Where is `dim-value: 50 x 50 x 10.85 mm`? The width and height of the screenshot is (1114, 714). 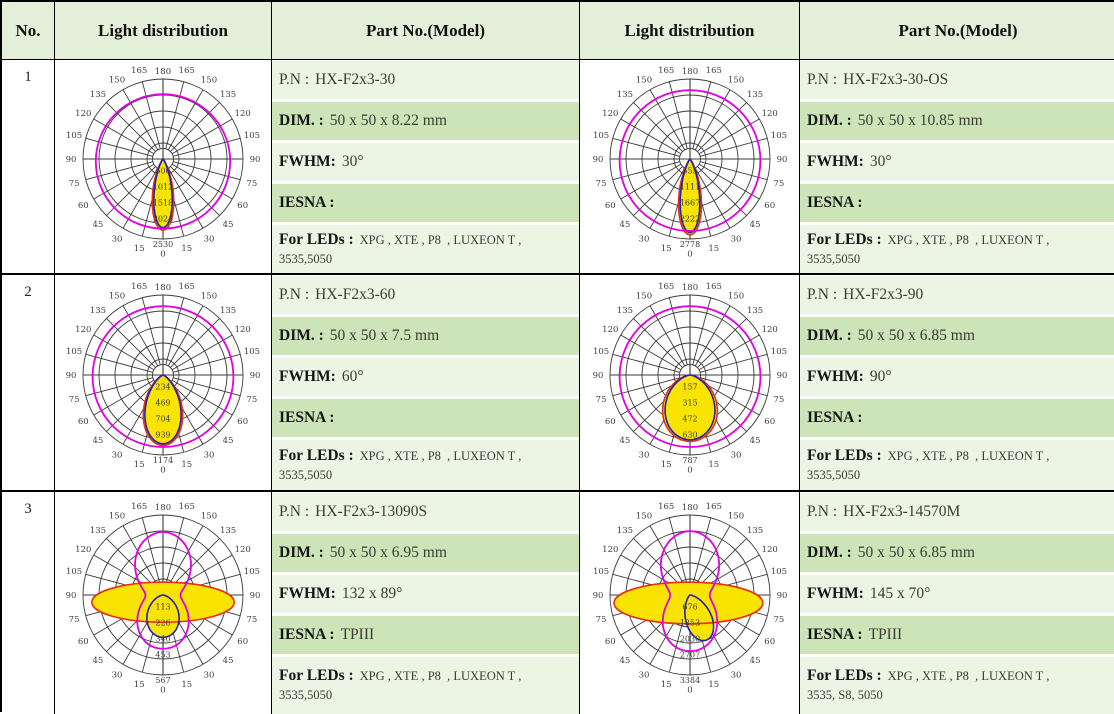
dim-value: 50 x 50 x 10.85 mm is located at coordinates (920, 120).